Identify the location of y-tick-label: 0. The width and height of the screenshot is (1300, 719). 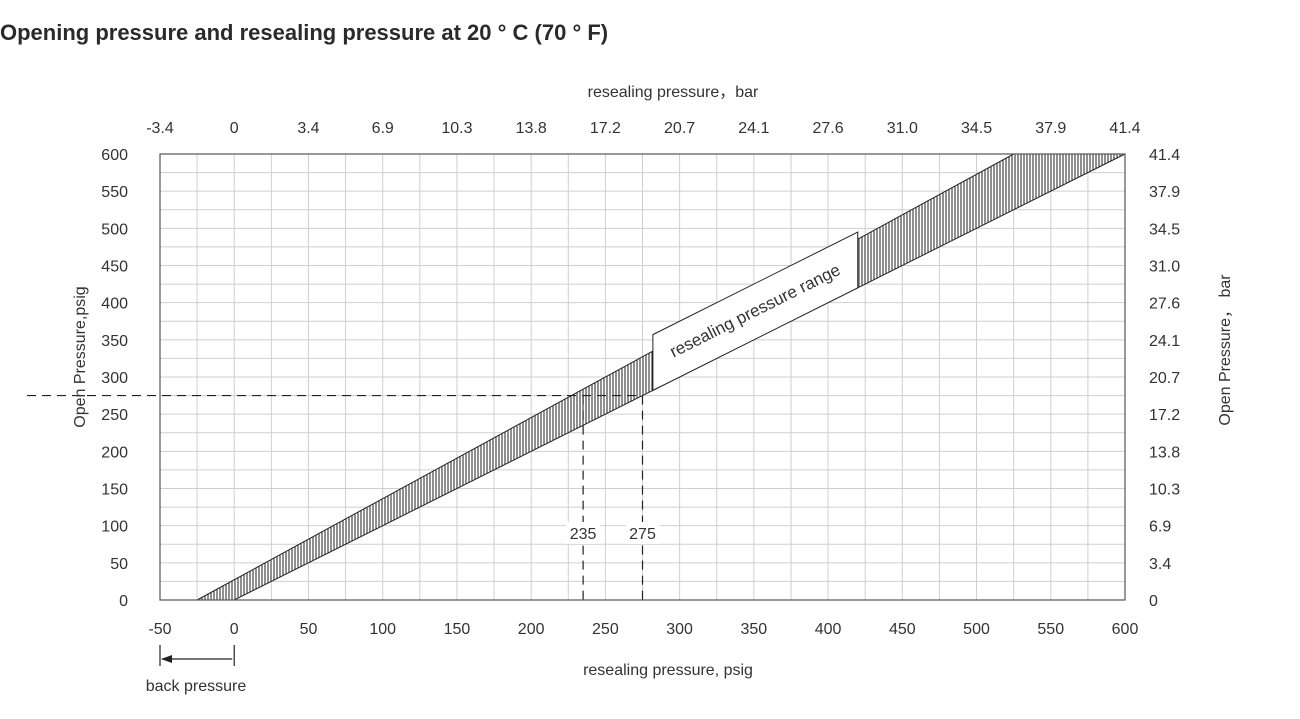
(123, 601).